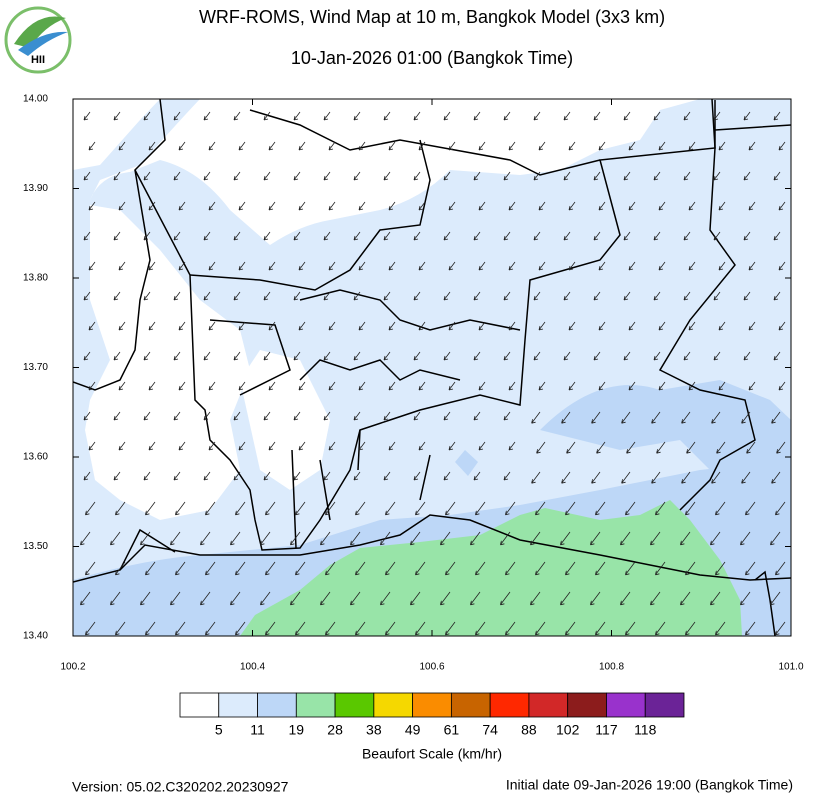 The height and width of the screenshot is (805, 816). I want to click on colorbar-title: Beaufort Scale (km/hr), so click(432, 754).